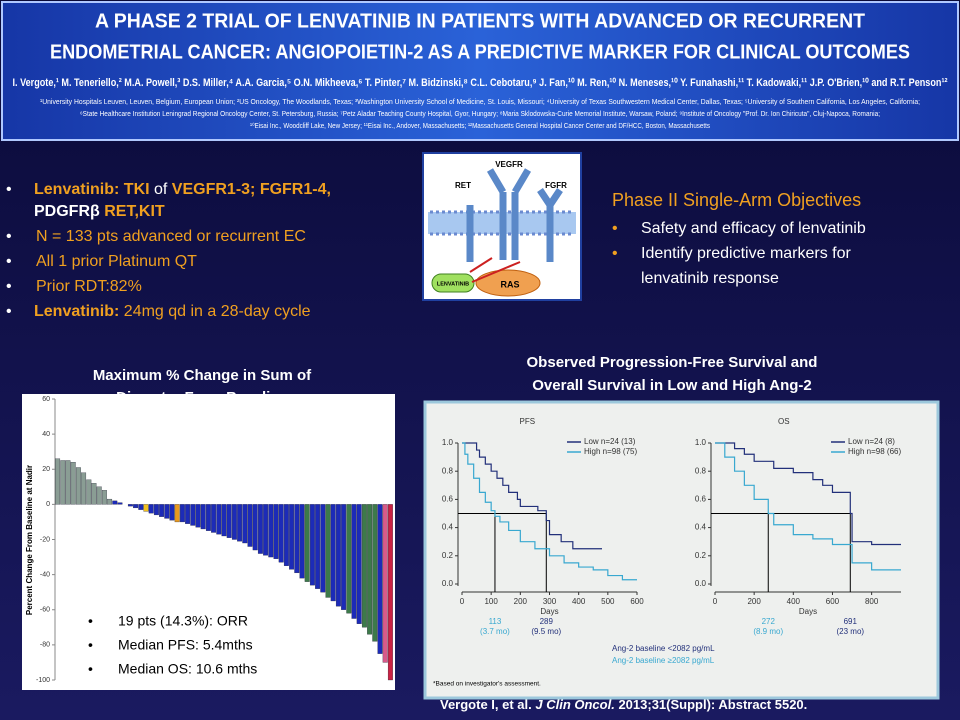  Describe the element at coordinates (509, 284) in the screenshot. I see `diagram-label: RAS` at that location.